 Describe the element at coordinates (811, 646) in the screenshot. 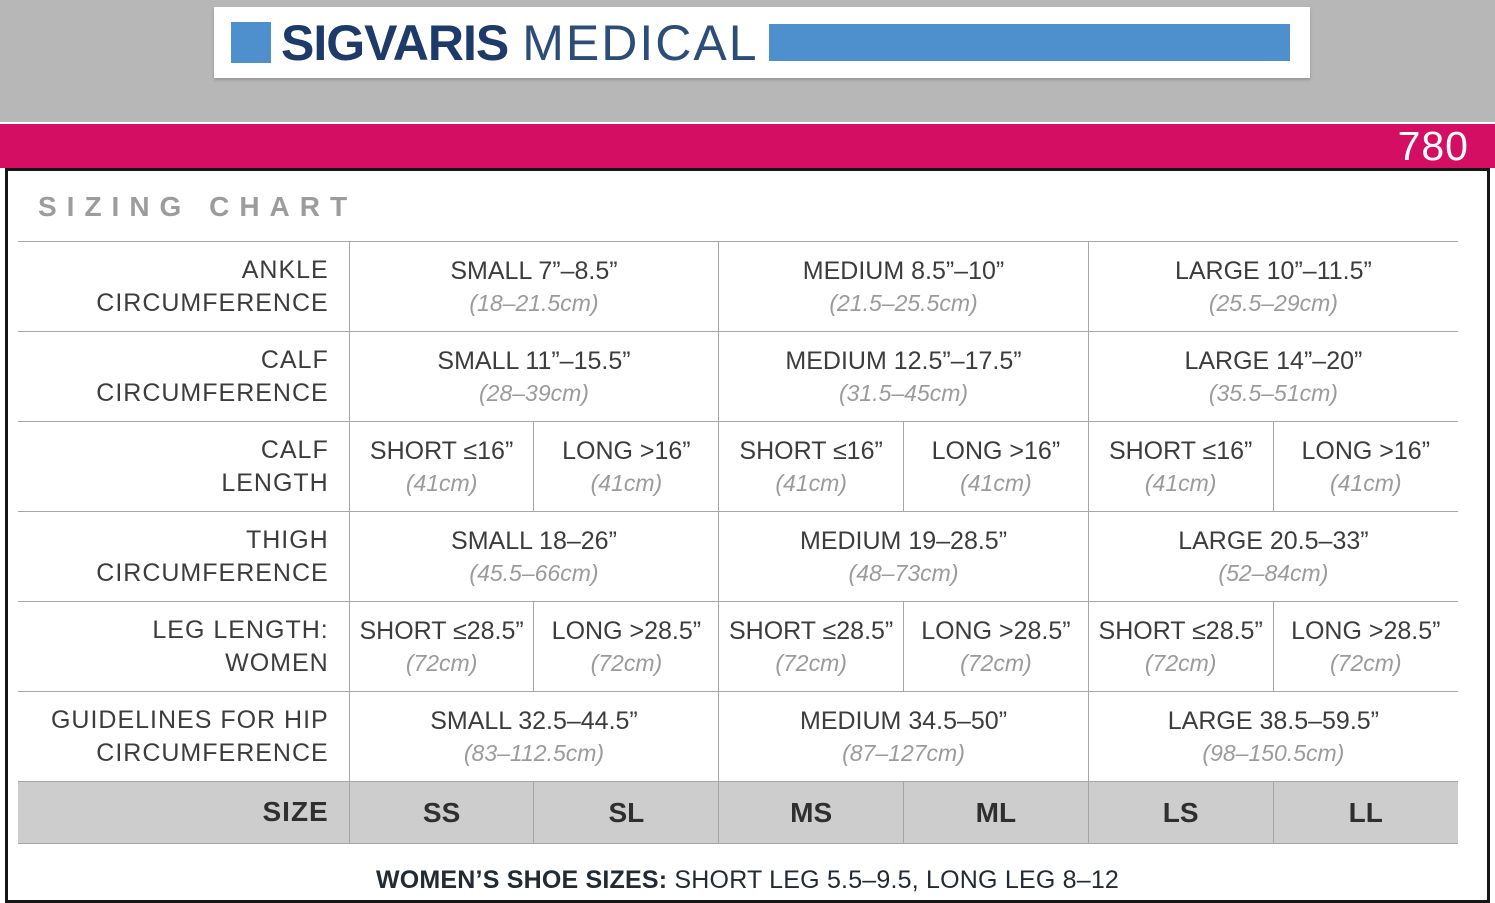

I see `leg-length-medium-short-cell: SHORT ≤28.5” (72cm)` at that location.